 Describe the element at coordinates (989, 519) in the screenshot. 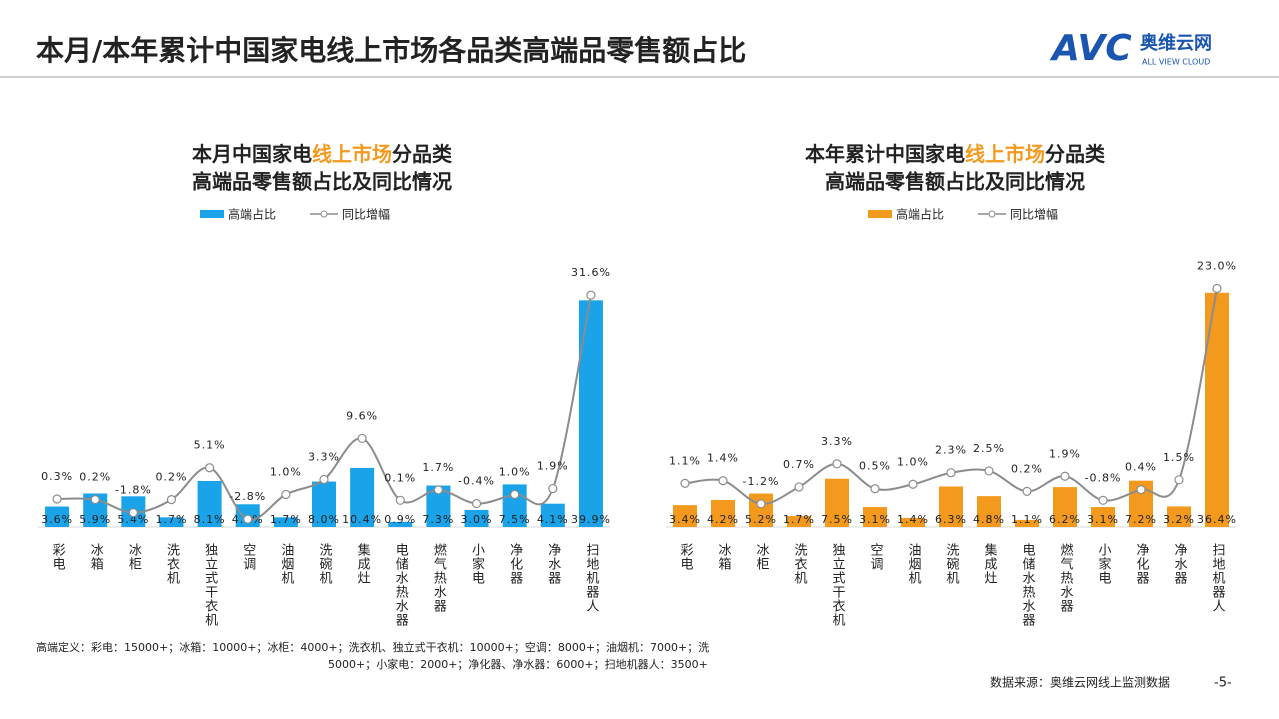

I see `bar-label: 4.8%` at that location.